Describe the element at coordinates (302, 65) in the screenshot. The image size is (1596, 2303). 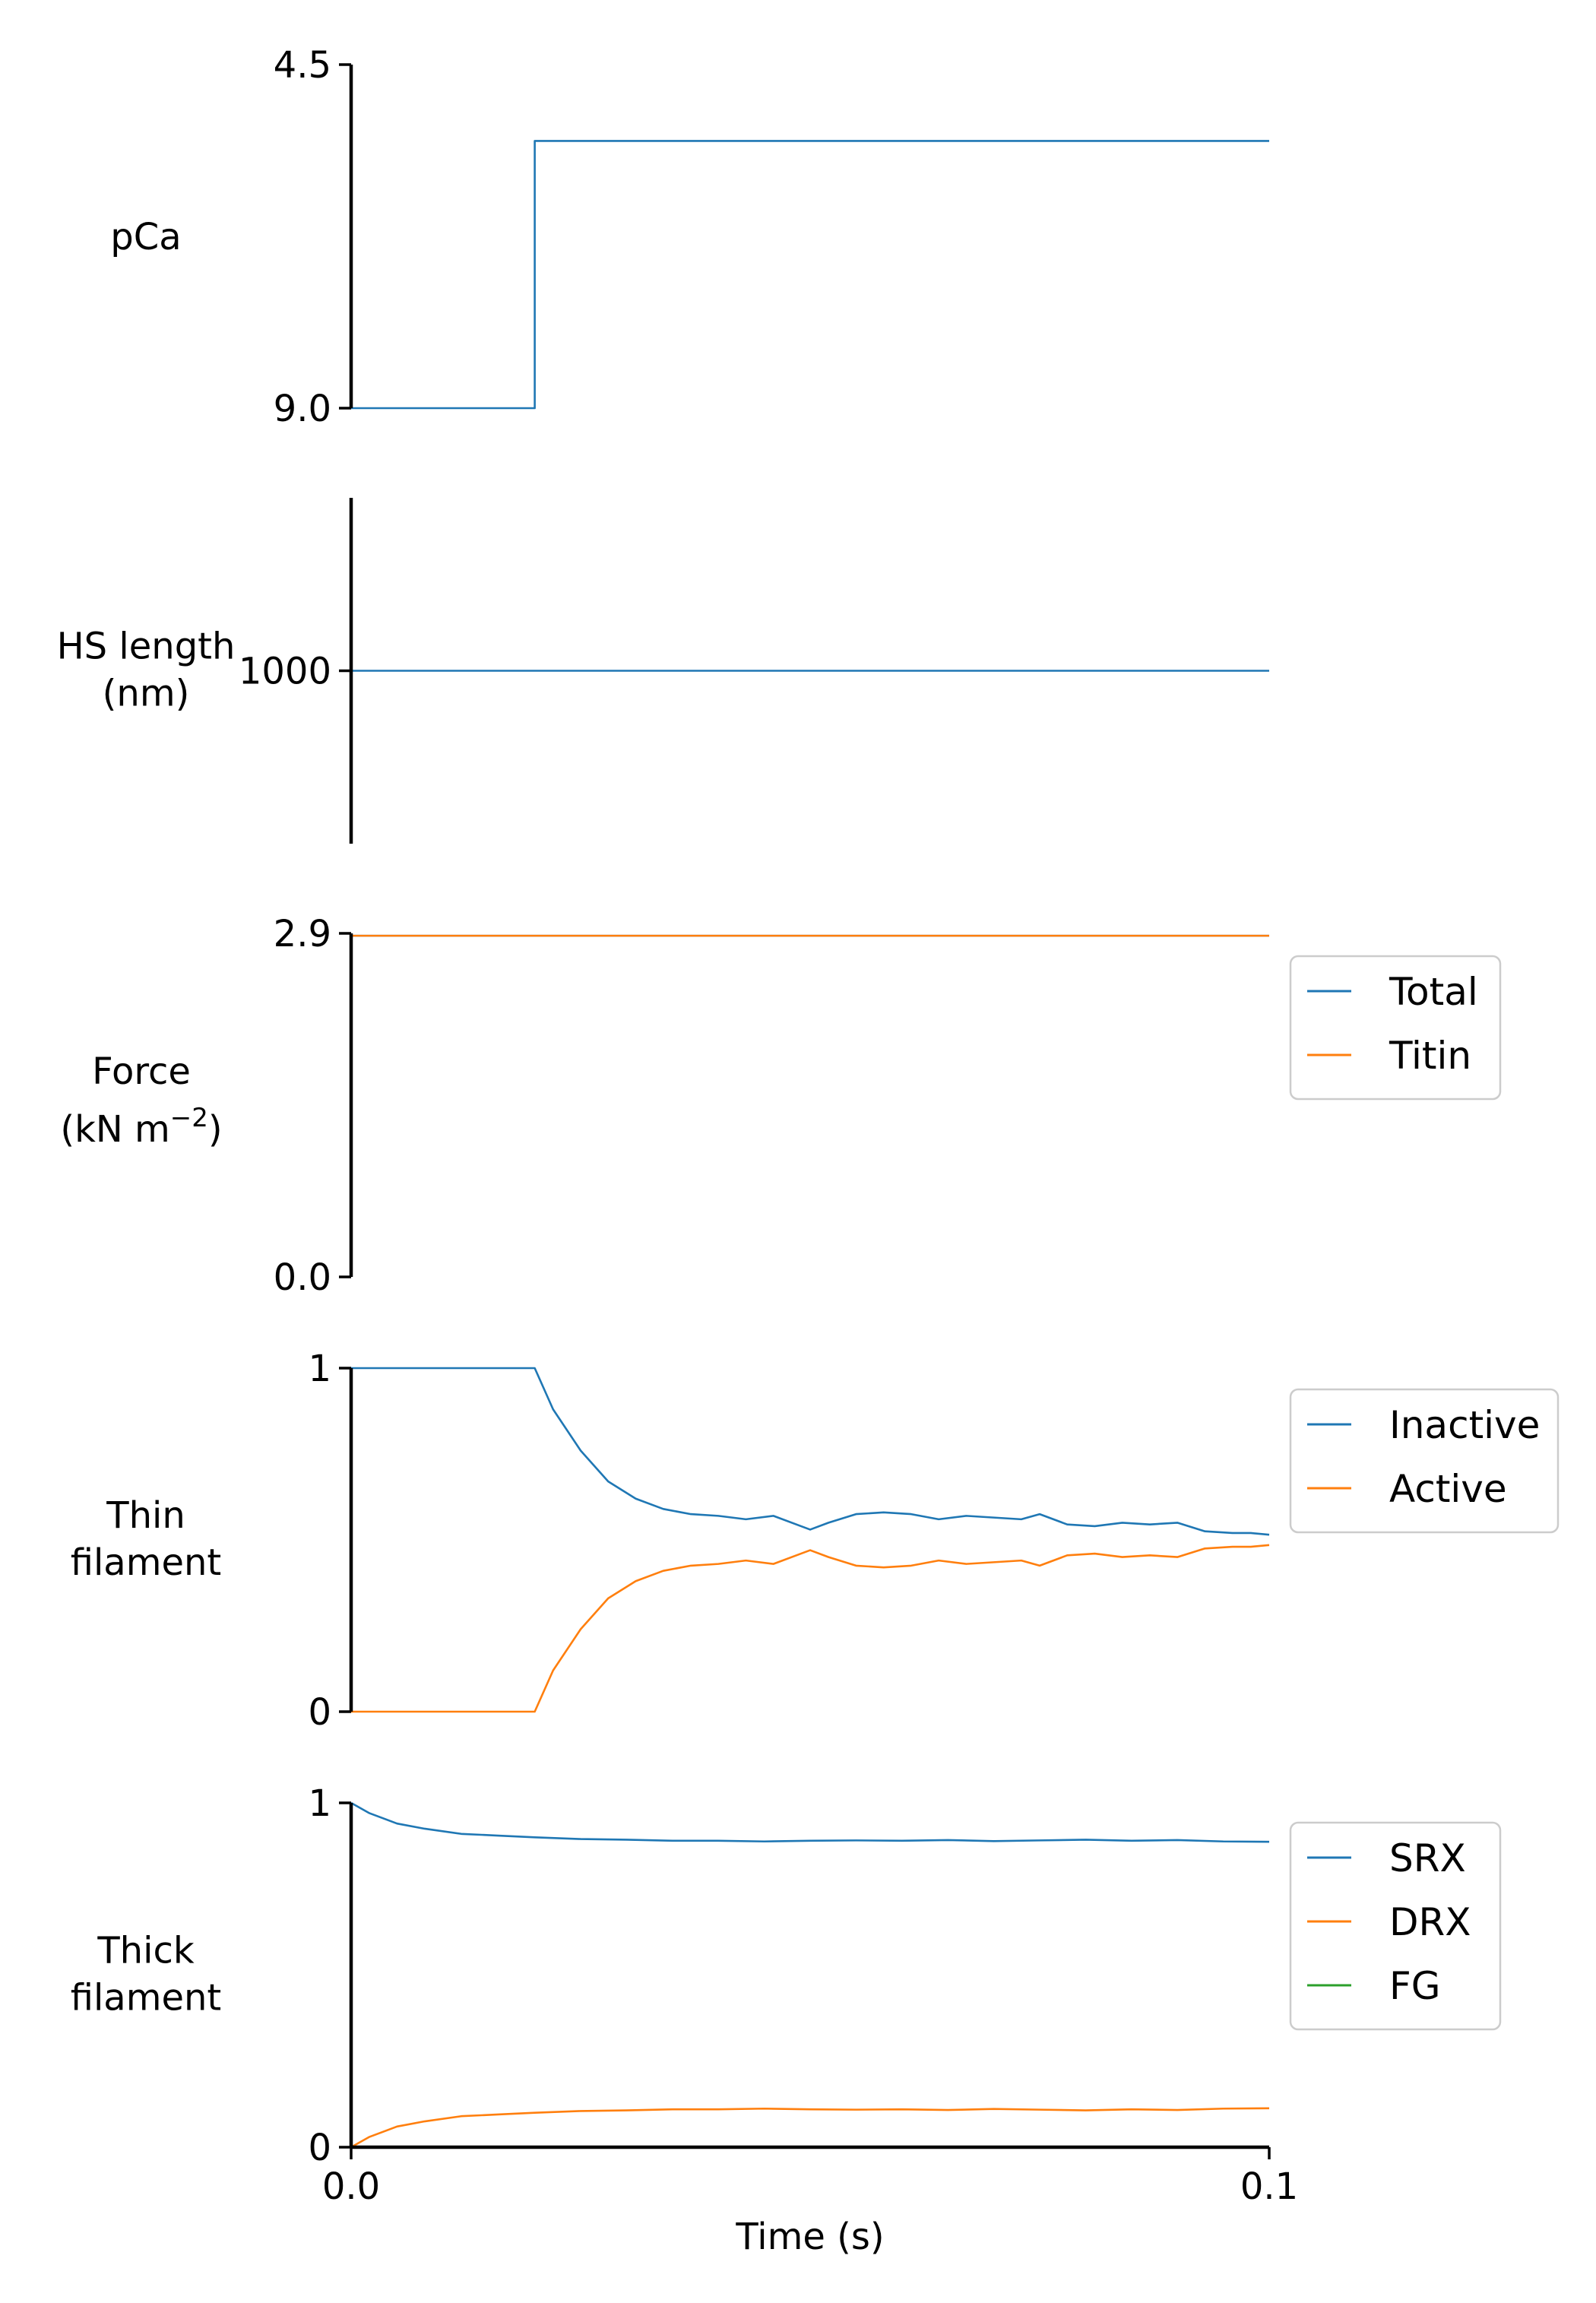
I see `y-tick-label: 4.5` at that location.